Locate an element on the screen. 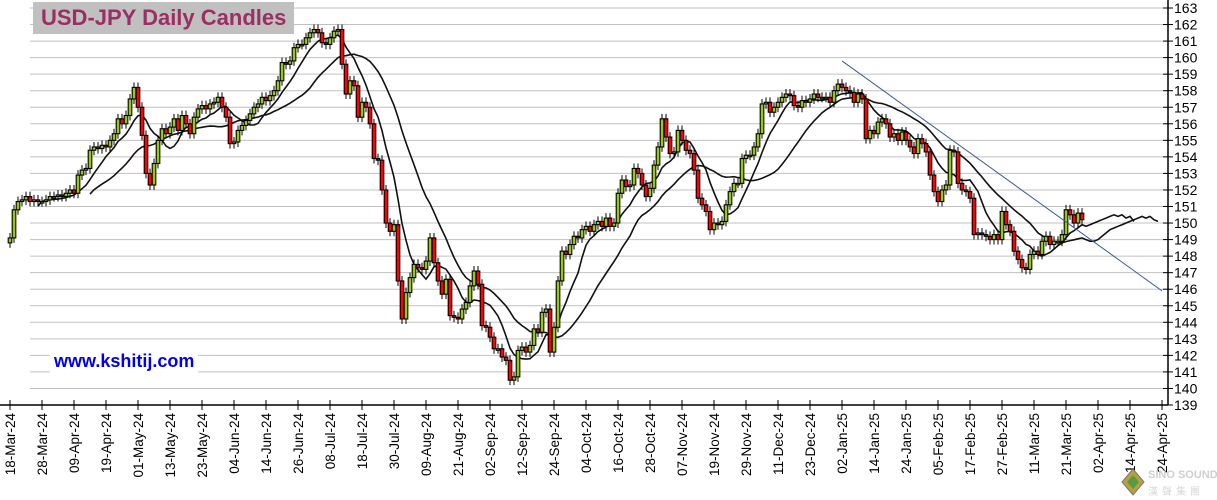  trendline-group is located at coordinates (1002, 176).